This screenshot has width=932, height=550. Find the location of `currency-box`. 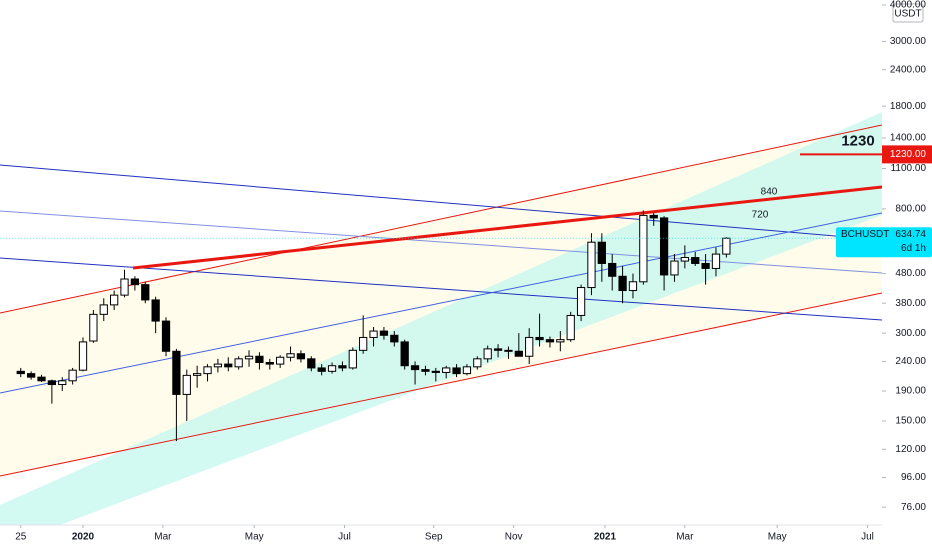

currency-box is located at coordinates (908, 13).